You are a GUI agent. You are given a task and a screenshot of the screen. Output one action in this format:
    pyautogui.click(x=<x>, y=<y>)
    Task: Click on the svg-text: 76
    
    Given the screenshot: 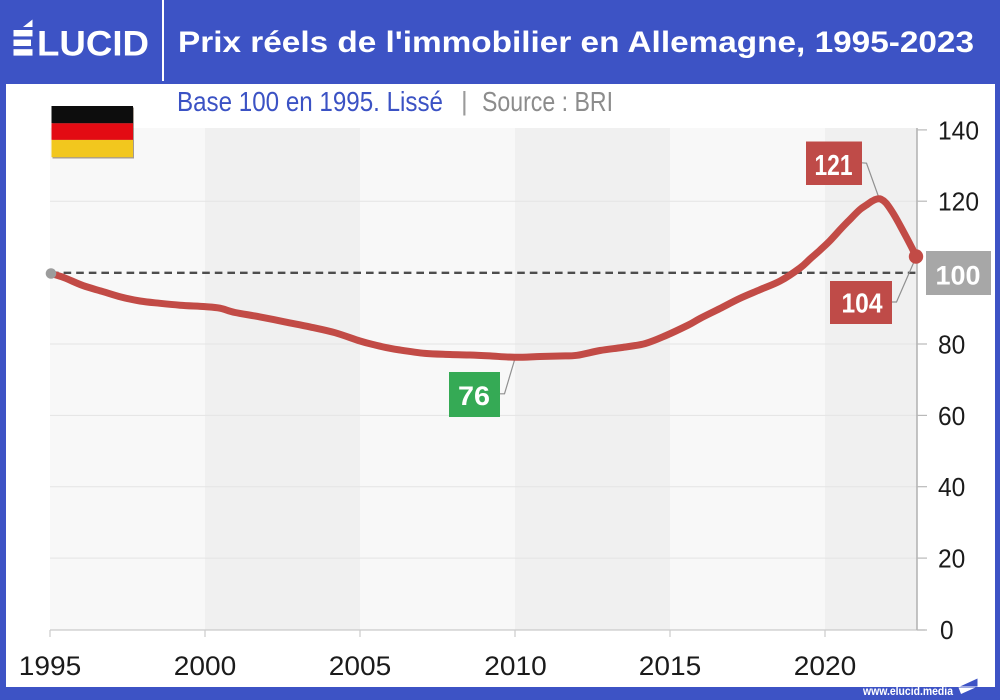 What is the action you would take?
    pyautogui.click(x=474, y=396)
    